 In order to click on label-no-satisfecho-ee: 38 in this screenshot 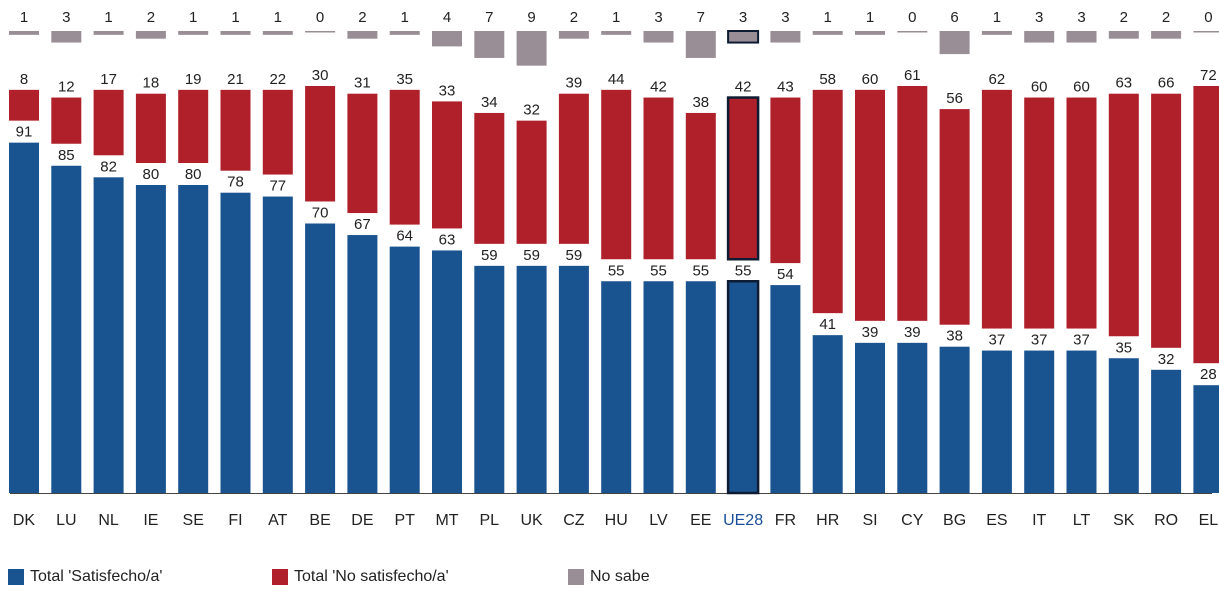, I will do `click(700, 102)`.